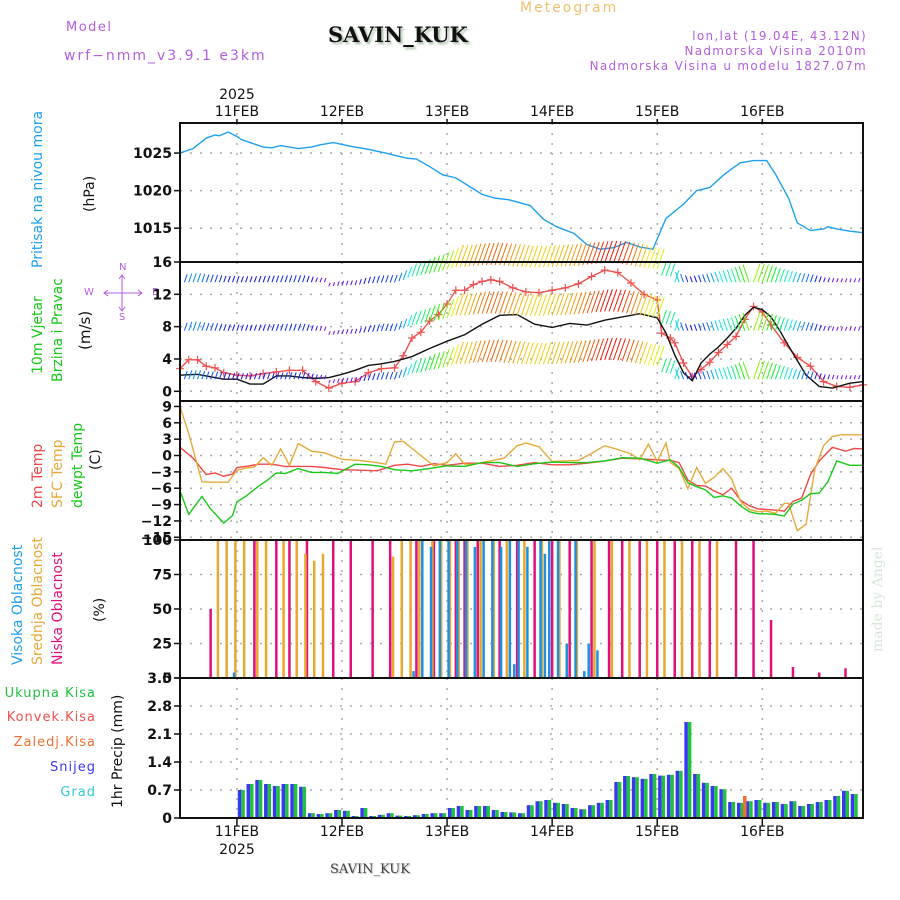 Image resolution: width=900 pixels, height=900 pixels. Describe the element at coordinates (122, 317) in the screenshot. I see `compass-south: S` at that location.